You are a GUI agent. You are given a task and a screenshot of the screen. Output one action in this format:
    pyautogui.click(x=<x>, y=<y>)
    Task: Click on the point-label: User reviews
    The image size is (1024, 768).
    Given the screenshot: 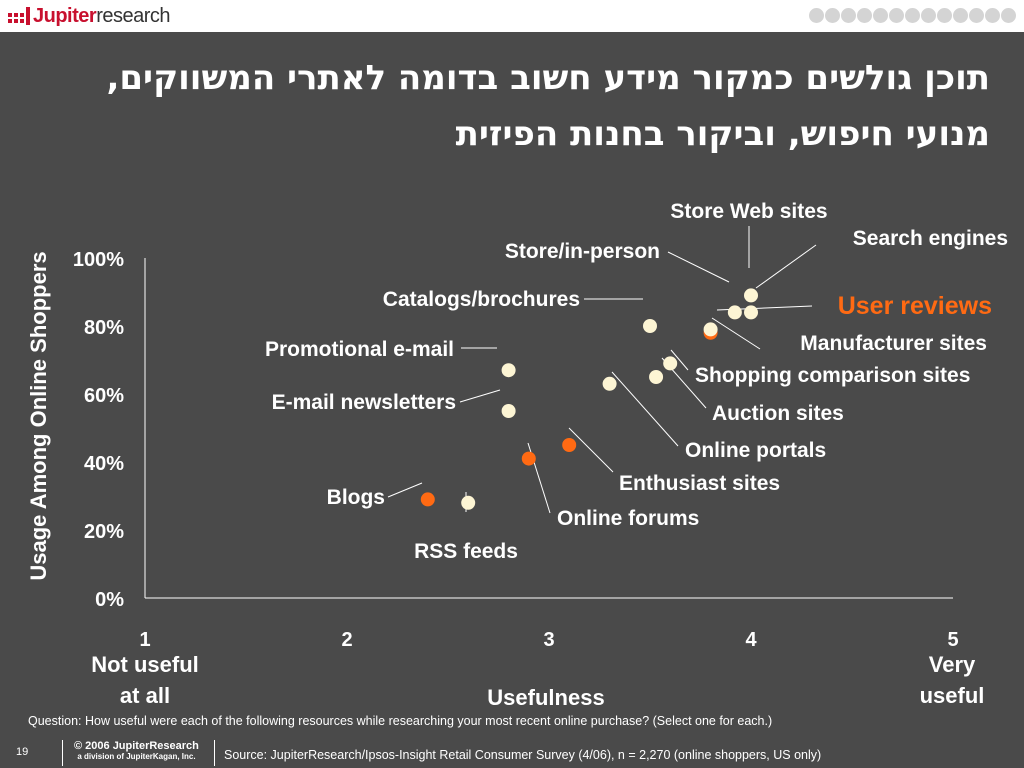 What is the action you would take?
    pyautogui.click(x=915, y=306)
    